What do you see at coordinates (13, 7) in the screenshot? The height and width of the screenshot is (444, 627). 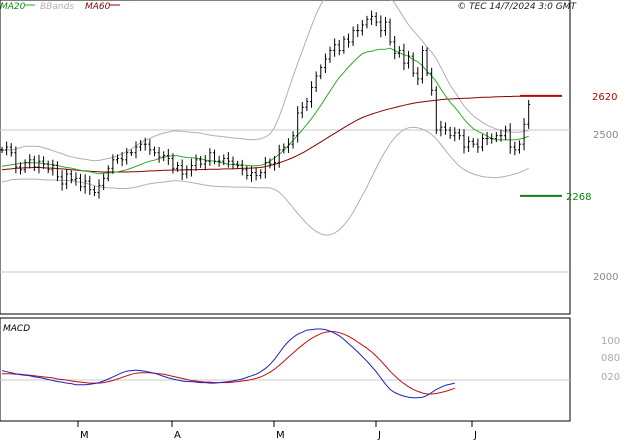 I see `legend-ma20: MA20` at bounding box center [13, 7].